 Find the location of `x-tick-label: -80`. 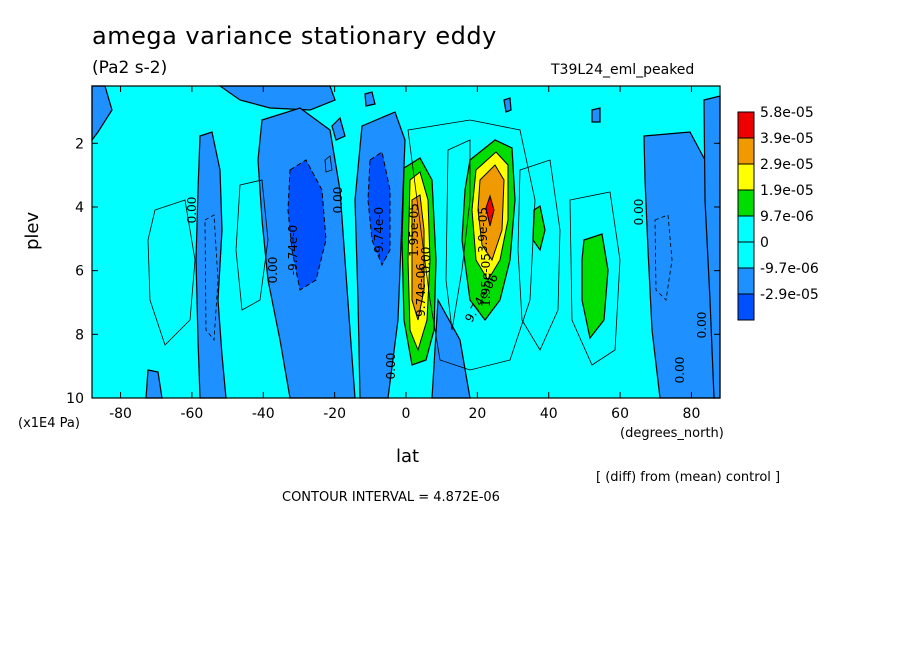

x-tick-label: -80 is located at coordinates (120, 414).